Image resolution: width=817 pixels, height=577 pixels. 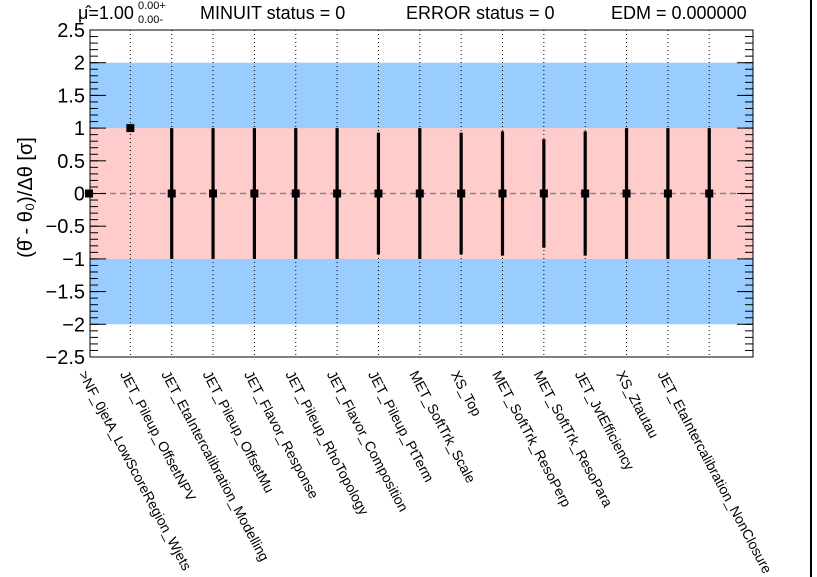 I want to click on mu-hat-value: μ̂=1.00, so click(x=106, y=13).